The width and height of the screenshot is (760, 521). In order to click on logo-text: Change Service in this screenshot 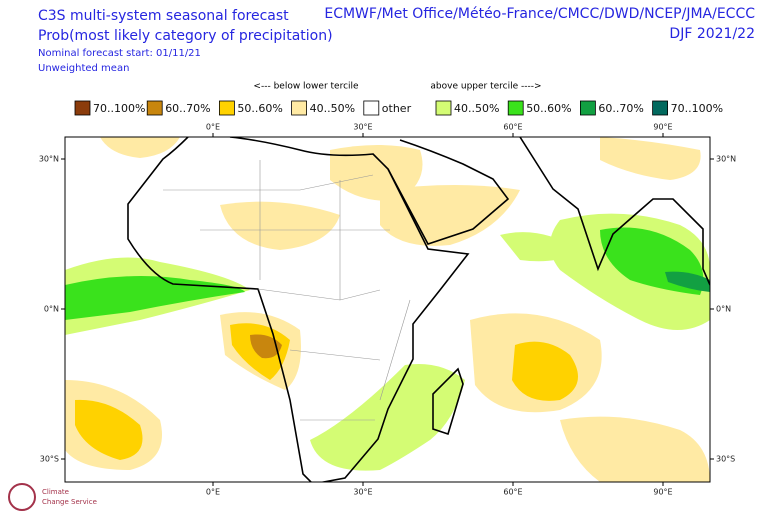, I will do `click(69, 502)`.